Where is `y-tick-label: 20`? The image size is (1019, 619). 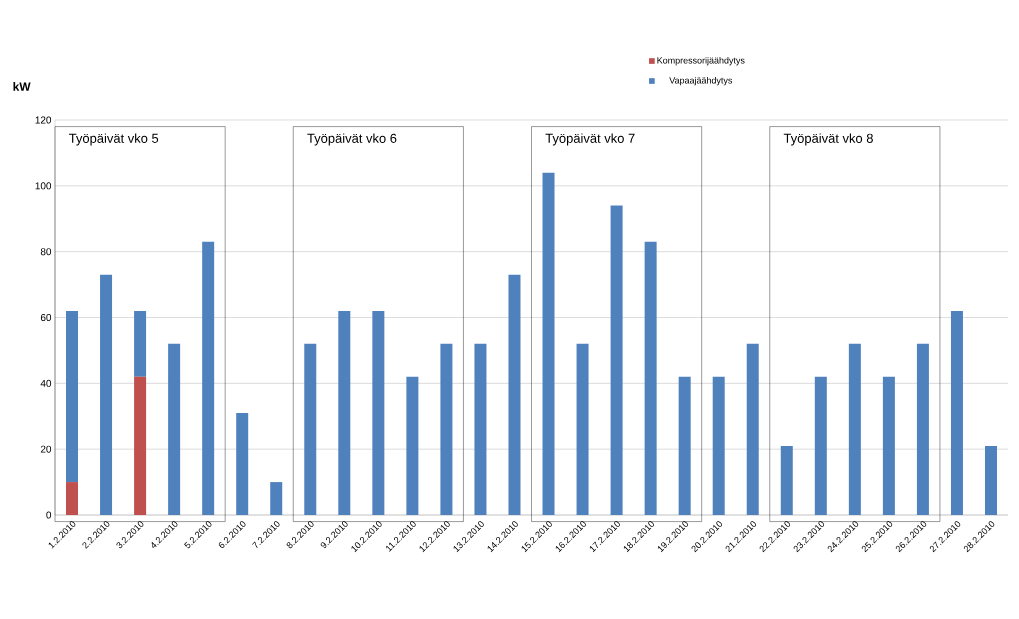
y-tick-label: 20 is located at coordinates (46, 449).